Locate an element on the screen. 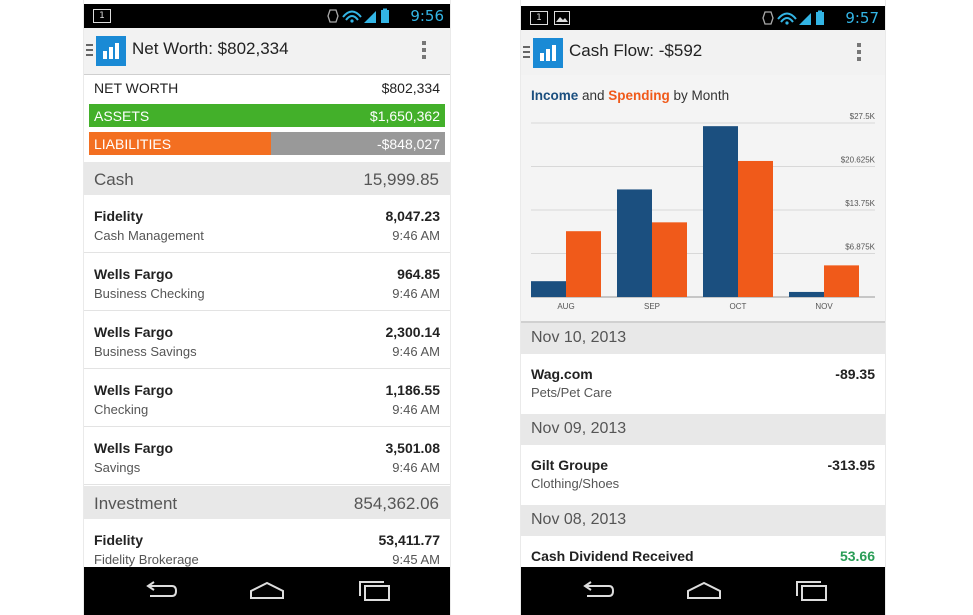 The image size is (973, 615). navigation-bar is located at coordinates (267, 591).